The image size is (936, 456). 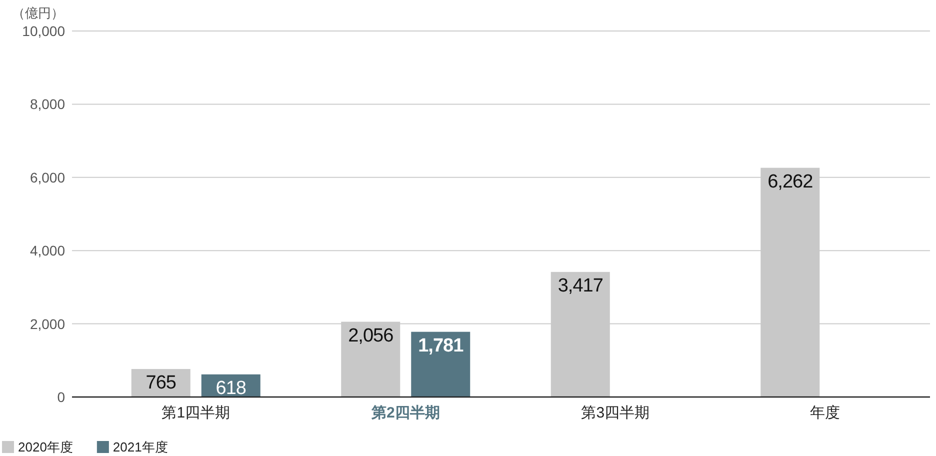 What do you see at coordinates (371, 335) in the screenshot?
I see `data-label: 2,056` at bounding box center [371, 335].